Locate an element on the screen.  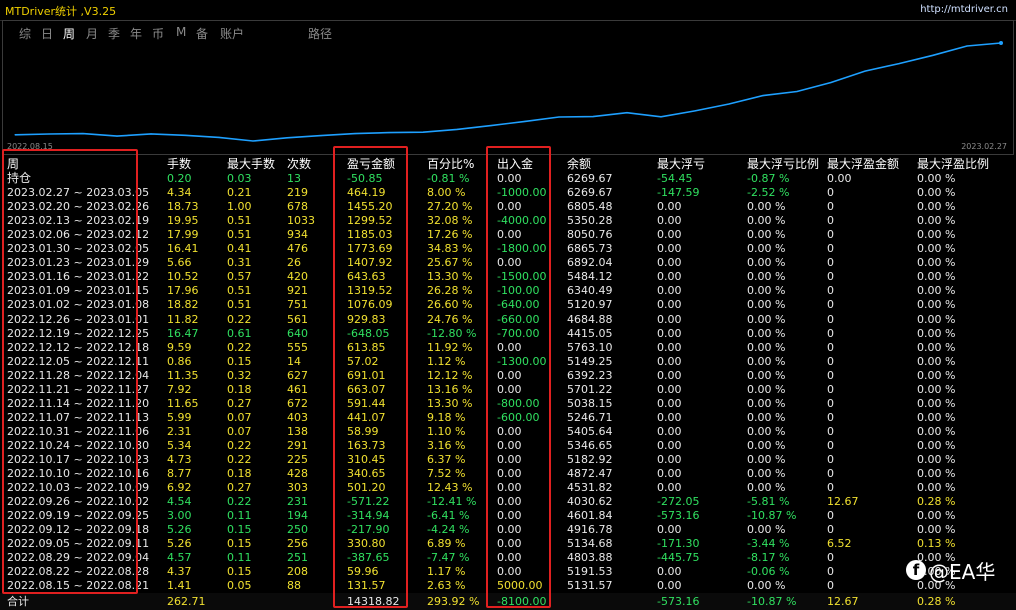
cell-count: 561 is located at coordinates (297, 319).